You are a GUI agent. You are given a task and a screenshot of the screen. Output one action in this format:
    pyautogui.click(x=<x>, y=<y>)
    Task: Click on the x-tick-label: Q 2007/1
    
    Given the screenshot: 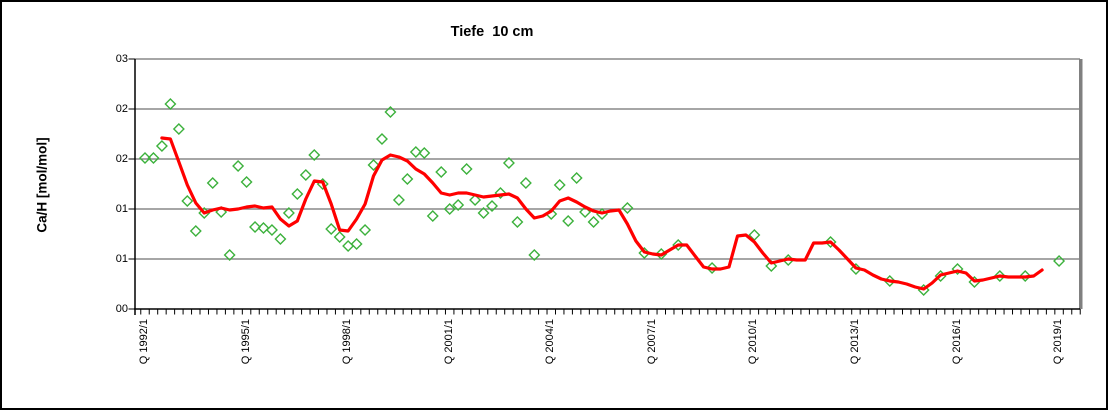 What is the action you would take?
    pyautogui.click(x=651, y=342)
    